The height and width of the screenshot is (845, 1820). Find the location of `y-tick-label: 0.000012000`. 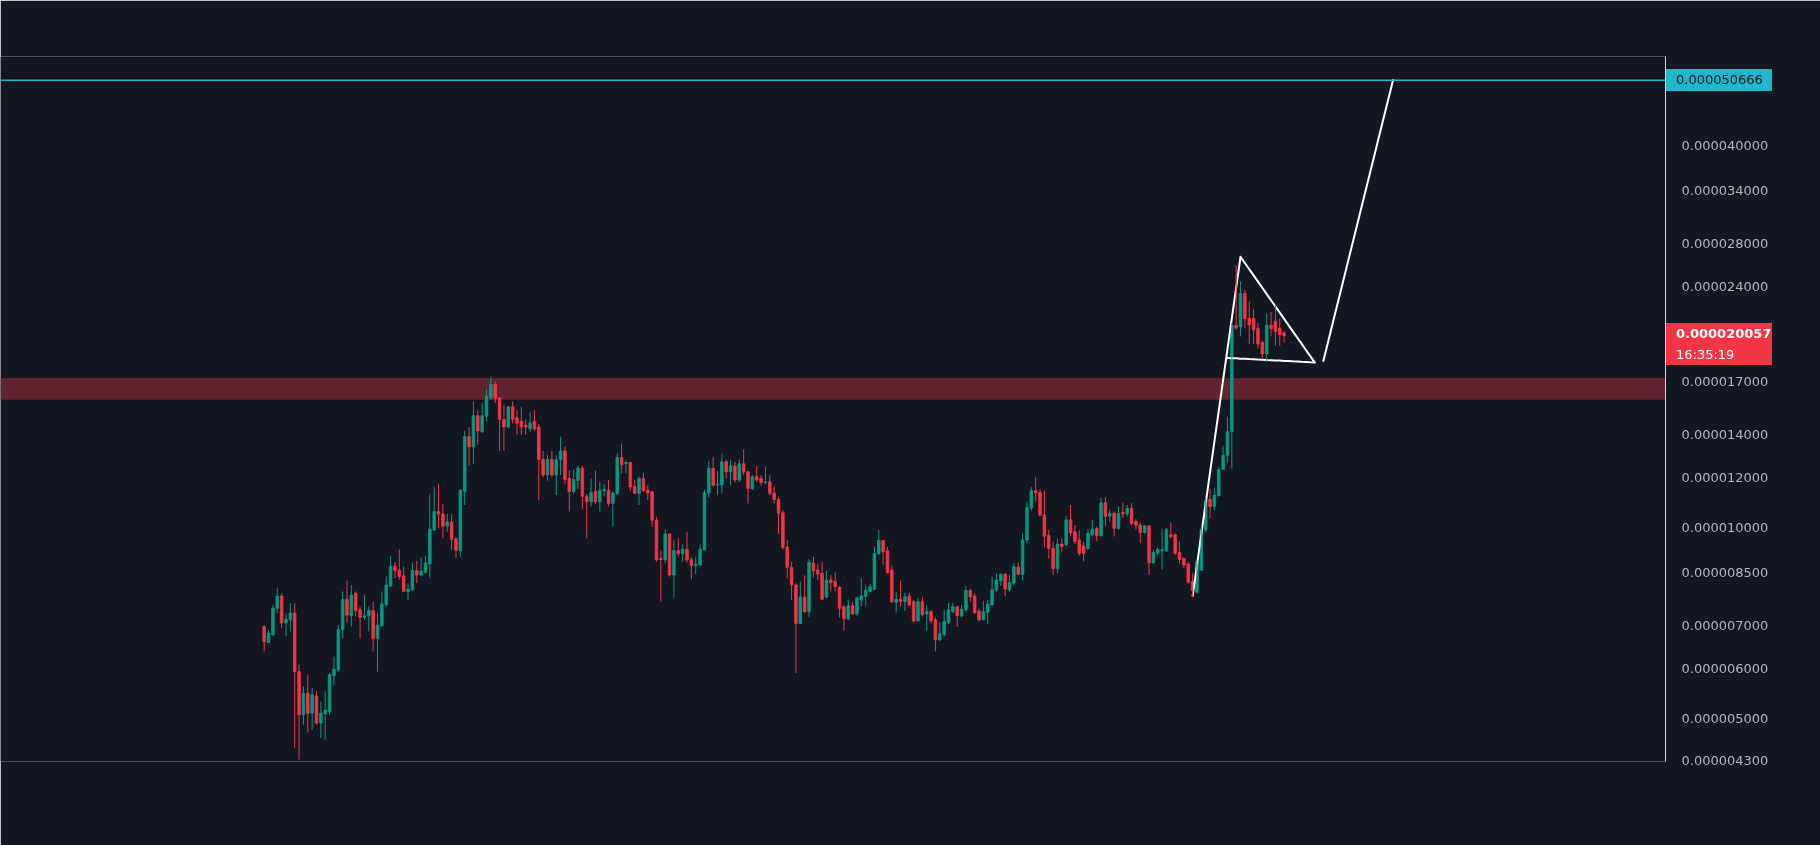

y-tick-label: 0.000012000 is located at coordinates (1725, 477).